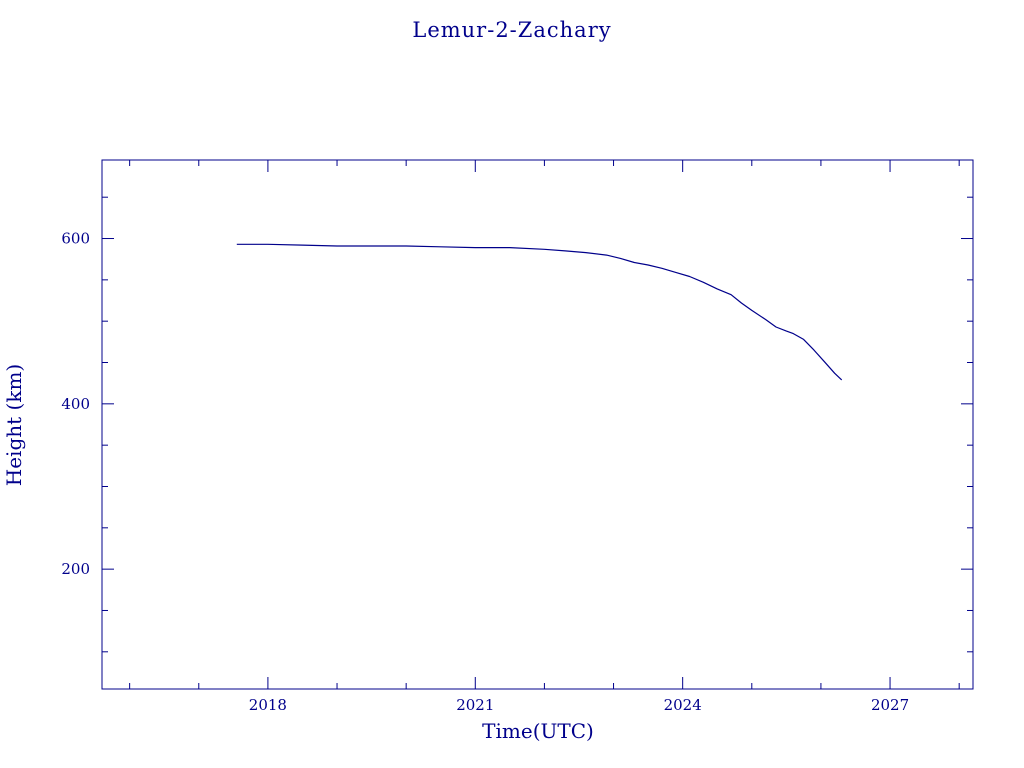  What do you see at coordinates (890, 705) in the screenshot?
I see `x-tick-label: 2027` at bounding box center [890, 705].